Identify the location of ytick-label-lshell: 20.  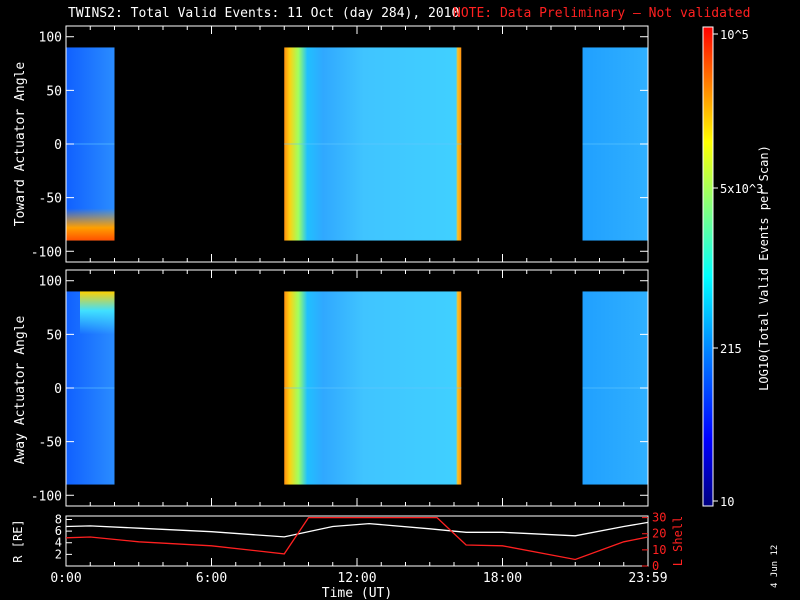
(659, 534).